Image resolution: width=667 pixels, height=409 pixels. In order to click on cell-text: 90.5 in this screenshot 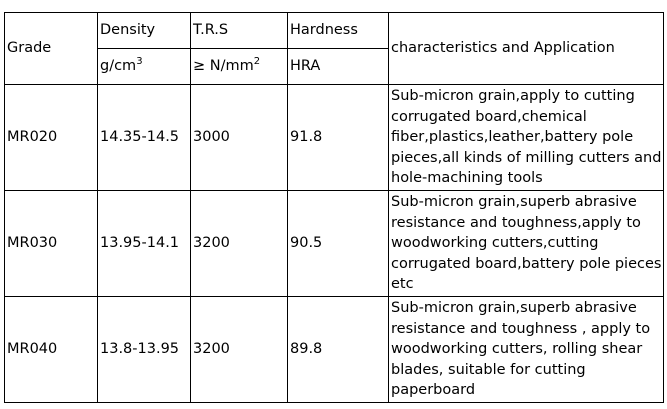, I will do `click(306, 243)`.